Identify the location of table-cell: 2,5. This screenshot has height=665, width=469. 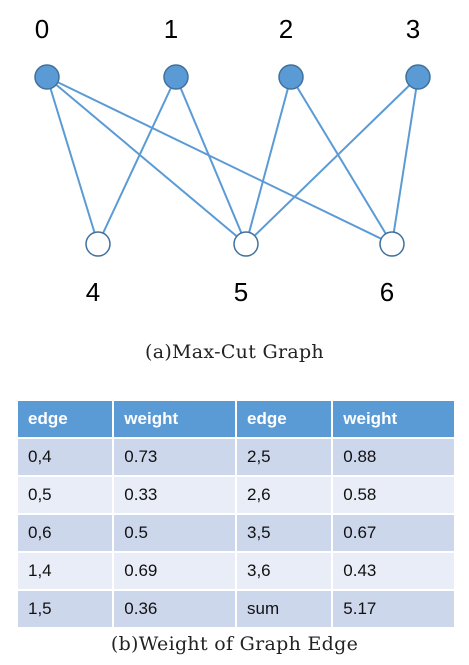
(284, 457).